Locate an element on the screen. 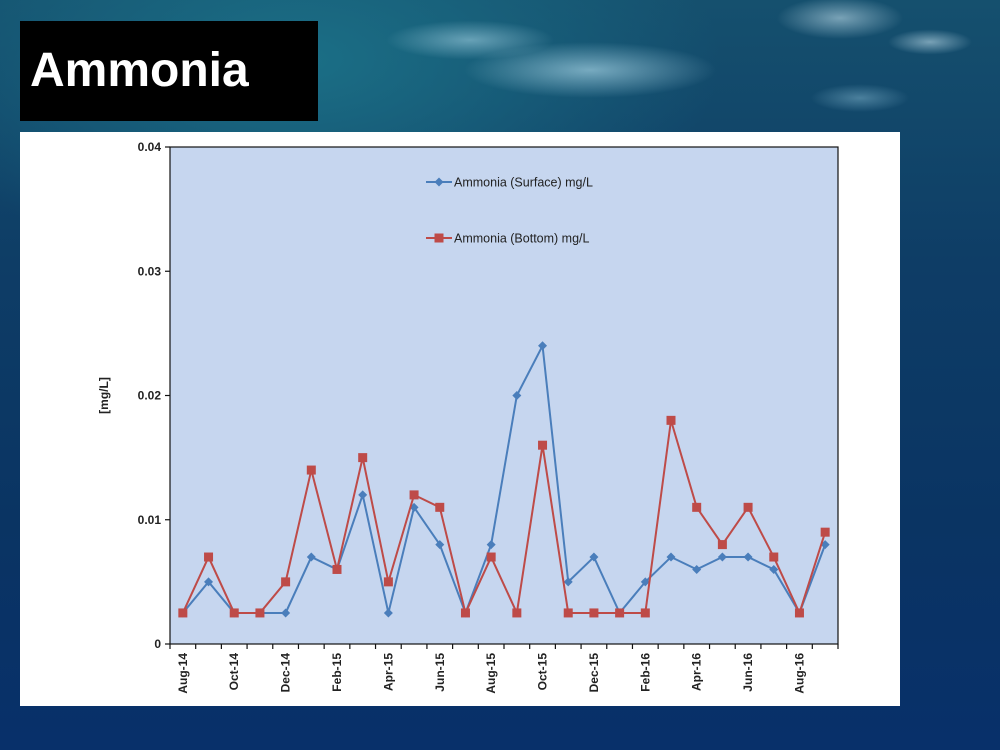 The image size is (1000, 750). legend-label: Ammonia (Bottom) mg/L is located at coordinates (522, 239).